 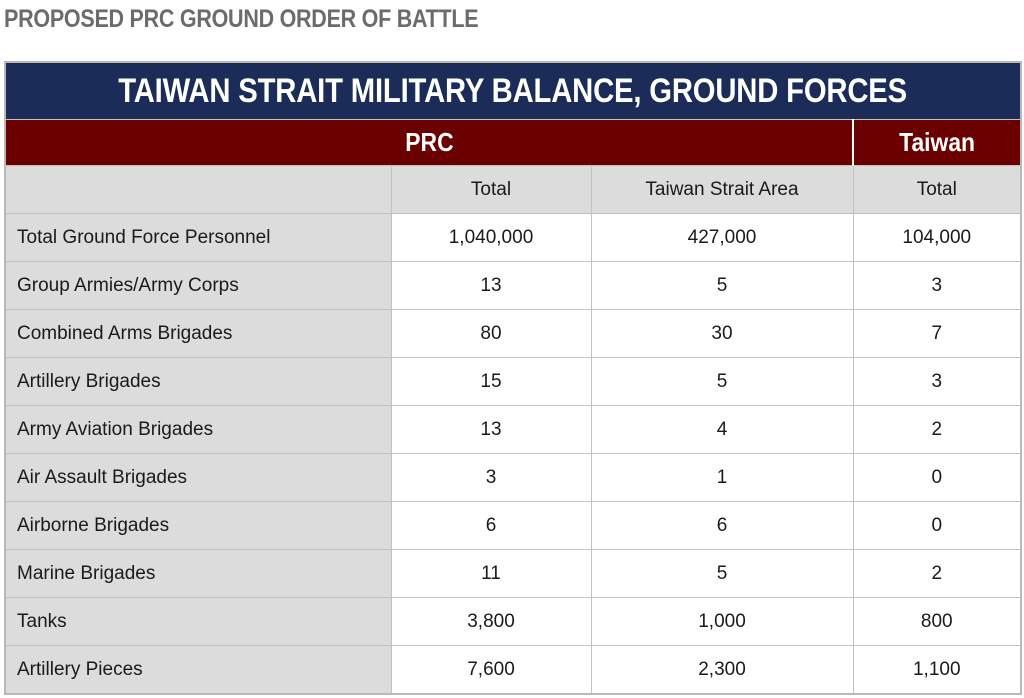 I want to click on prc-strait-cell: 1,000, so click(x=722, y=621).